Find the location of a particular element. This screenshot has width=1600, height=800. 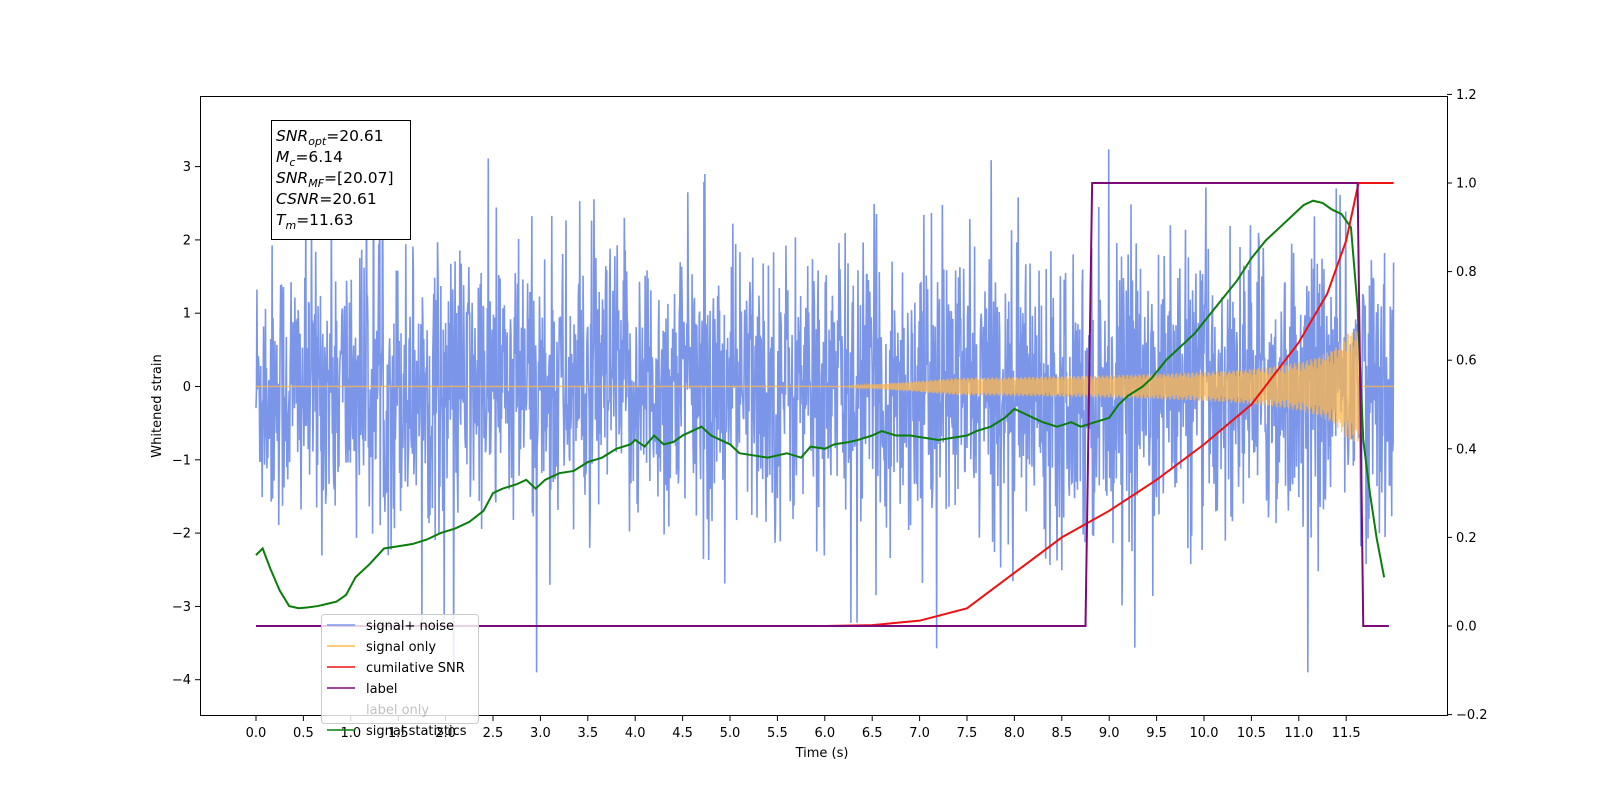

legend-entry: signal statistics is located at coordinates (416, 731).